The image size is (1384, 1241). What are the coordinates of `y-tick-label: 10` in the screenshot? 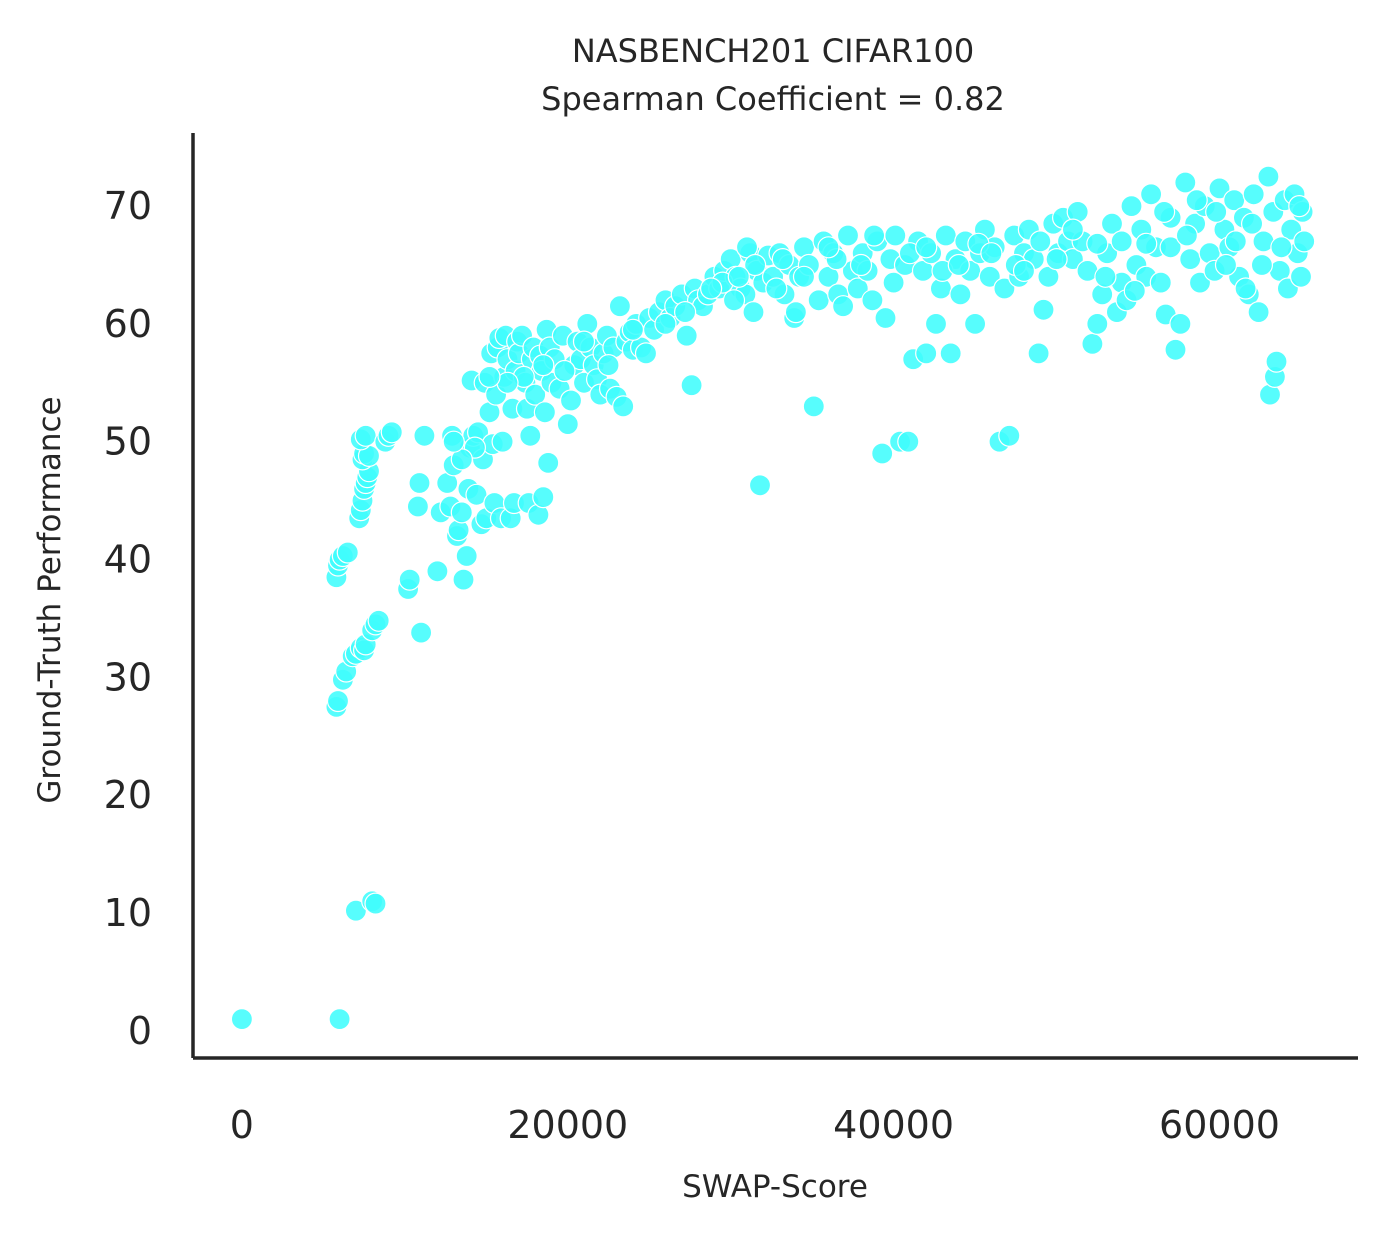 It's located at (128, 913).